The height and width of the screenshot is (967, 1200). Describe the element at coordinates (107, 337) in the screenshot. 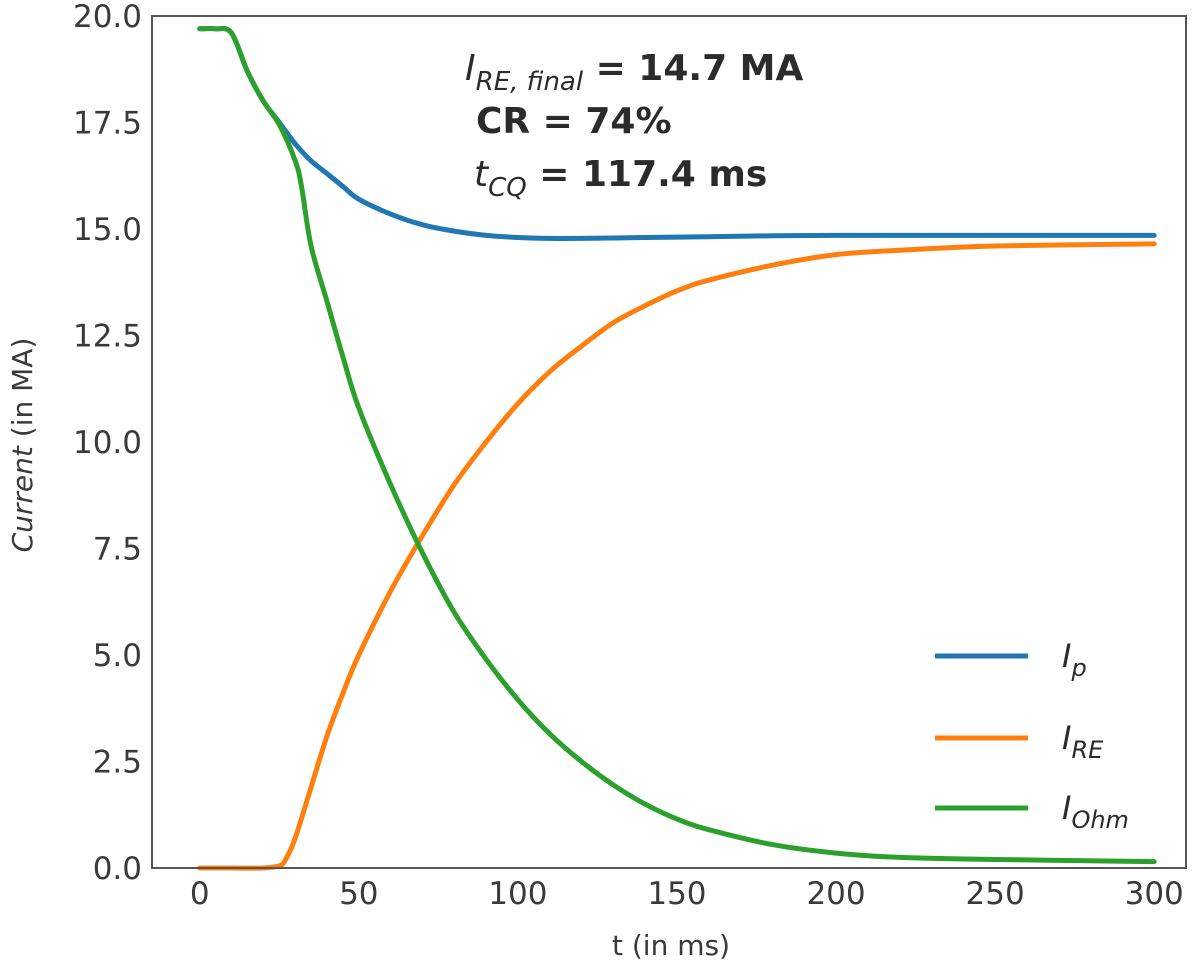

I see `y-tick-label: 12.5` at that location.